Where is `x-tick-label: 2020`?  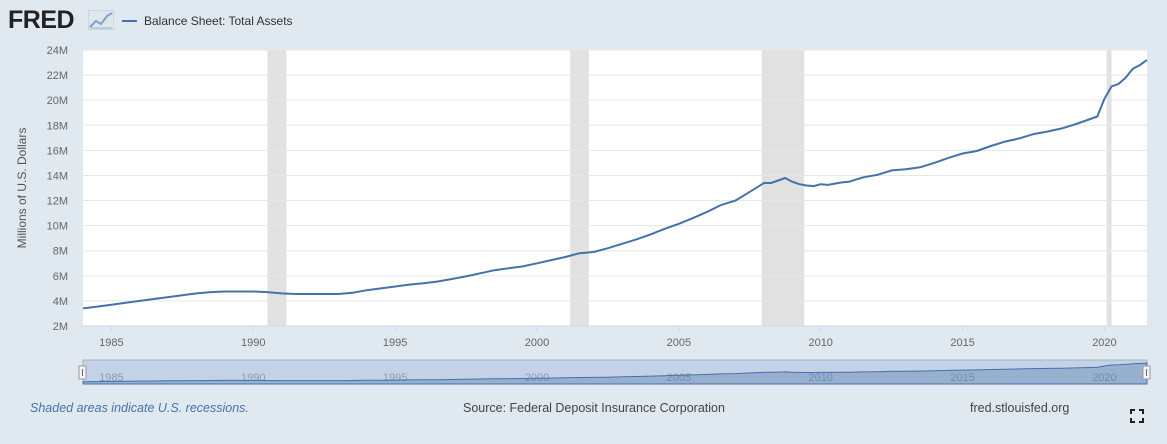 x-tick-label: 2020 is located at coordinates (1104, 343).